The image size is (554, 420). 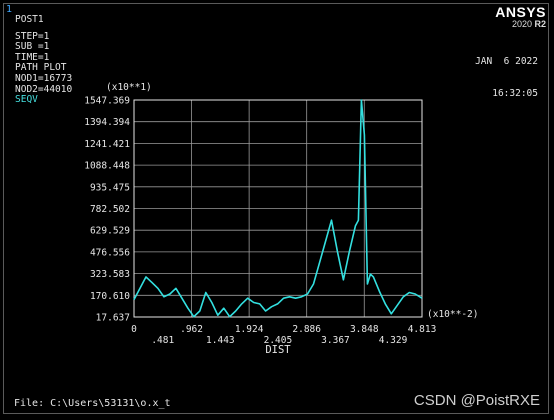 I want to click on x-tick-label: 0, so click(x=134, y=329).